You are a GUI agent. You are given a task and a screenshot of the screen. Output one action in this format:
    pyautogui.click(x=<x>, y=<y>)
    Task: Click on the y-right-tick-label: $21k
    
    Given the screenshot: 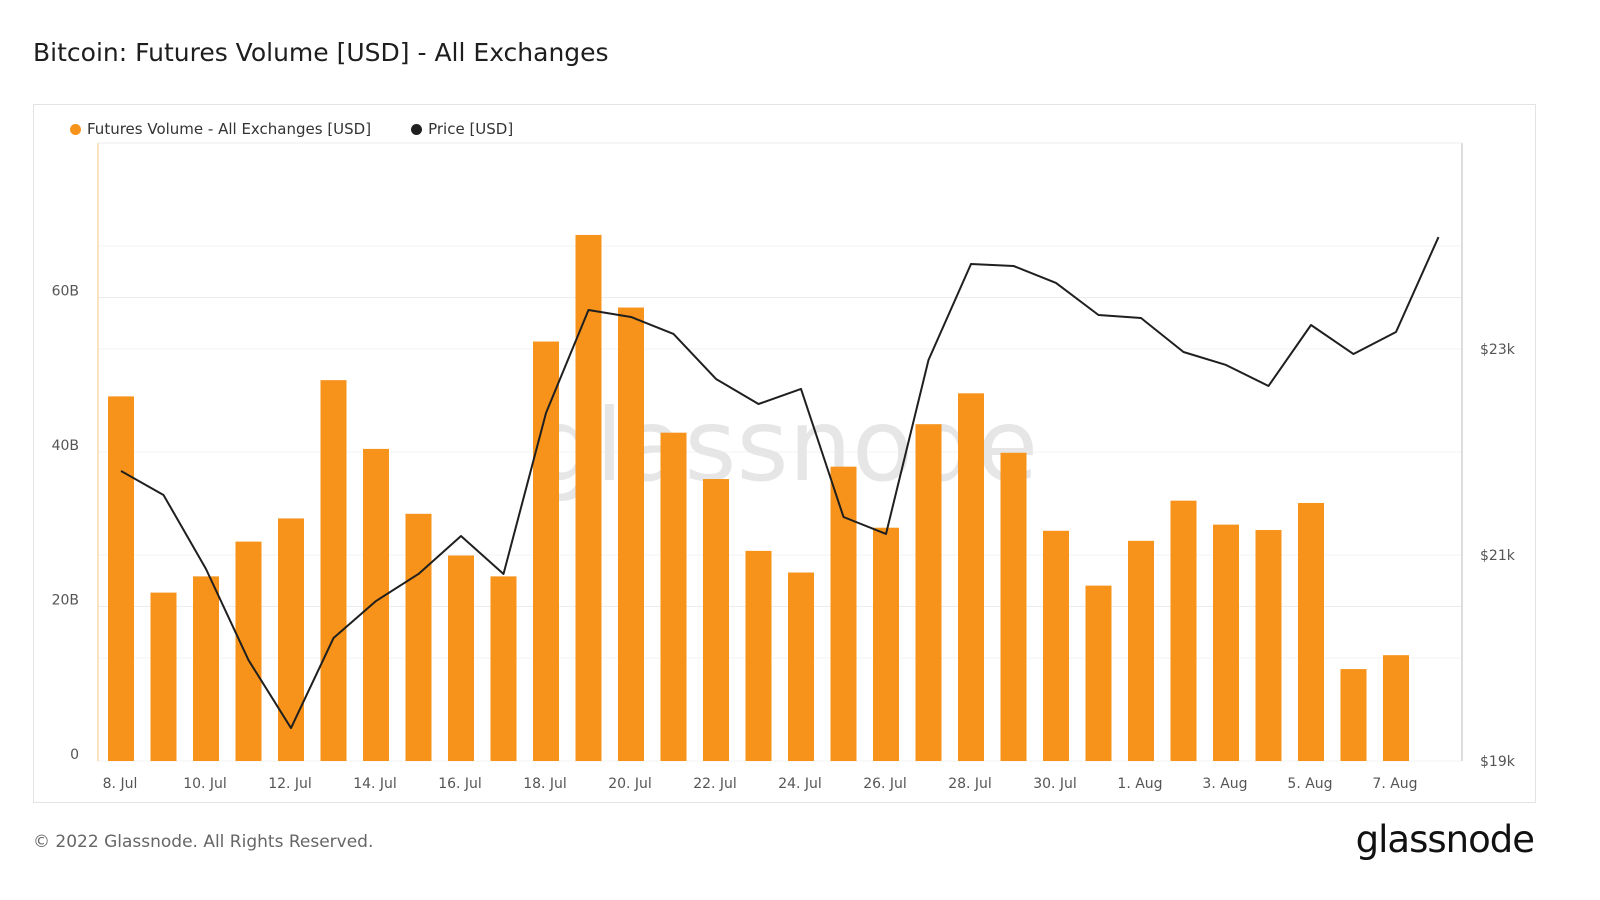 What is the action you would take?
    pyautogui.click(x=1498, y=556)
    